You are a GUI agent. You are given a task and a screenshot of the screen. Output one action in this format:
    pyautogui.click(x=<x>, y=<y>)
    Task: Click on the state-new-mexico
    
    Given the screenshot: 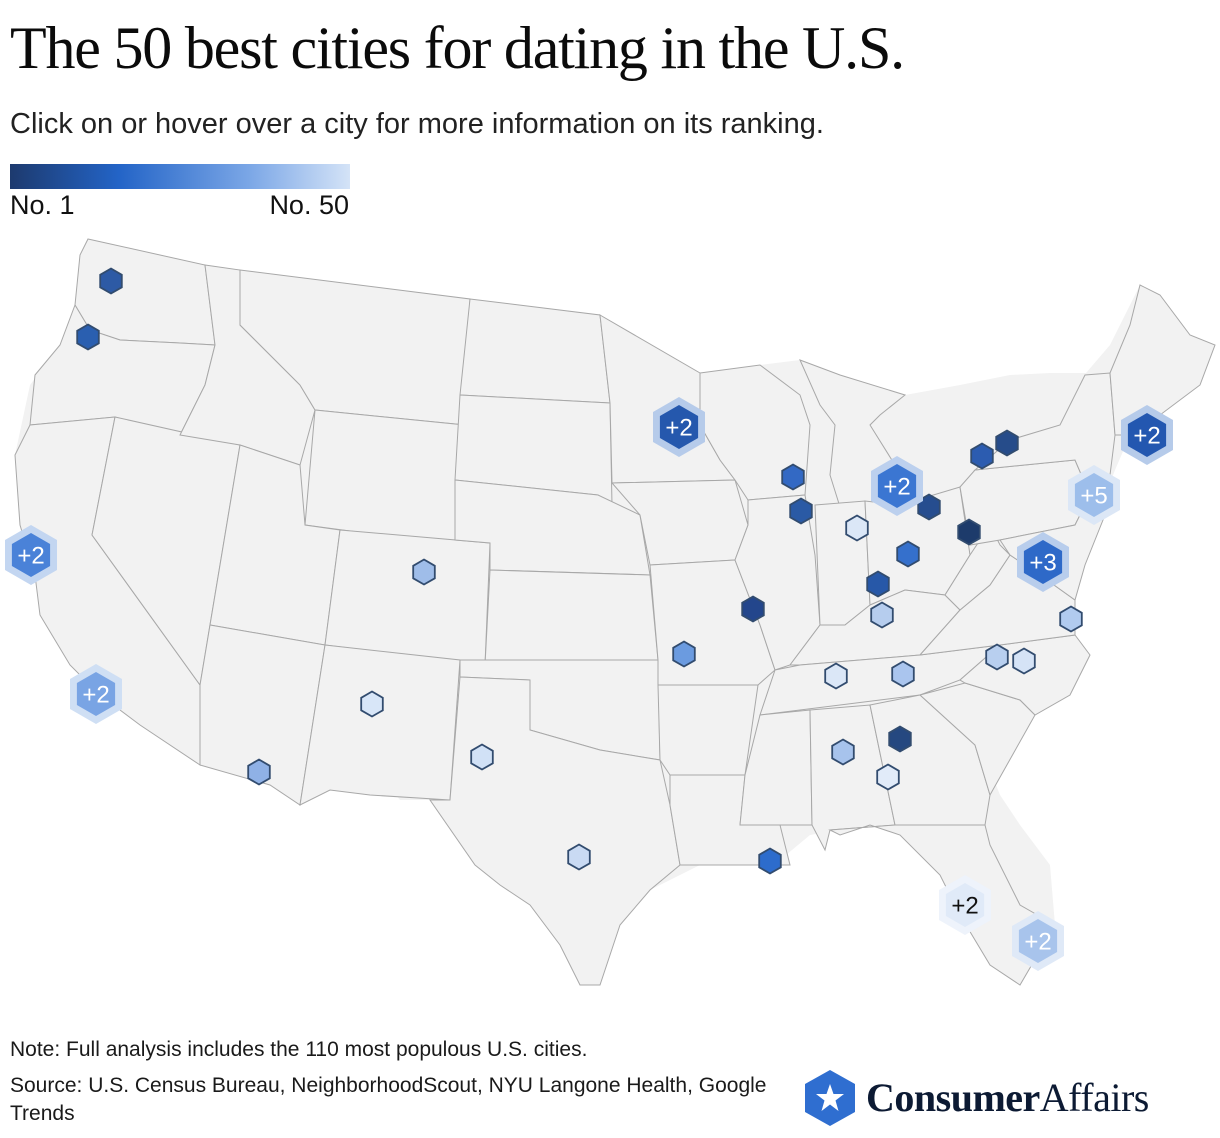 What is the action you would take?
    pyautogui.click(x=380, y=725)
    